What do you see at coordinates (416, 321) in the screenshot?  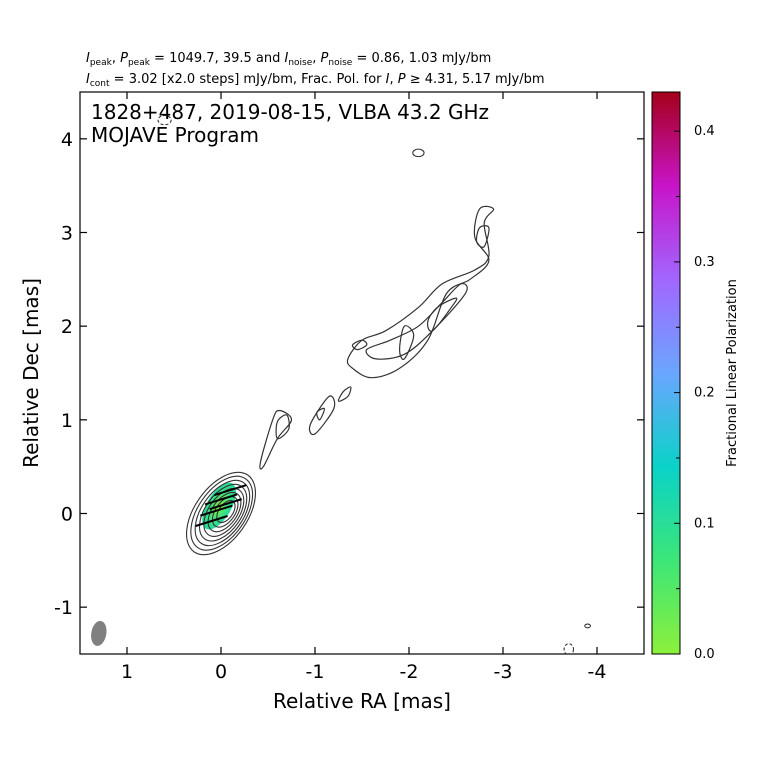 I see `jet-ridge-inner` at bounding box center [416, 321].